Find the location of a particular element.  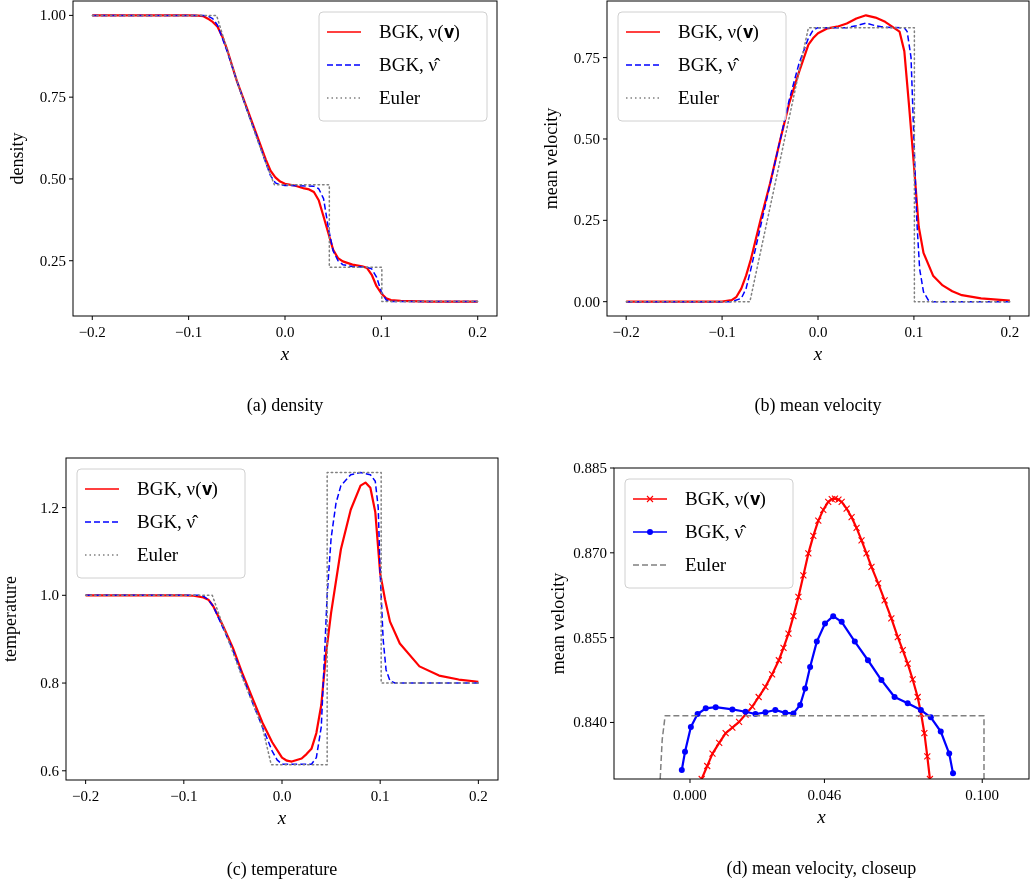

x-tick-label: 0.000 is located at coordinates (690, 795).